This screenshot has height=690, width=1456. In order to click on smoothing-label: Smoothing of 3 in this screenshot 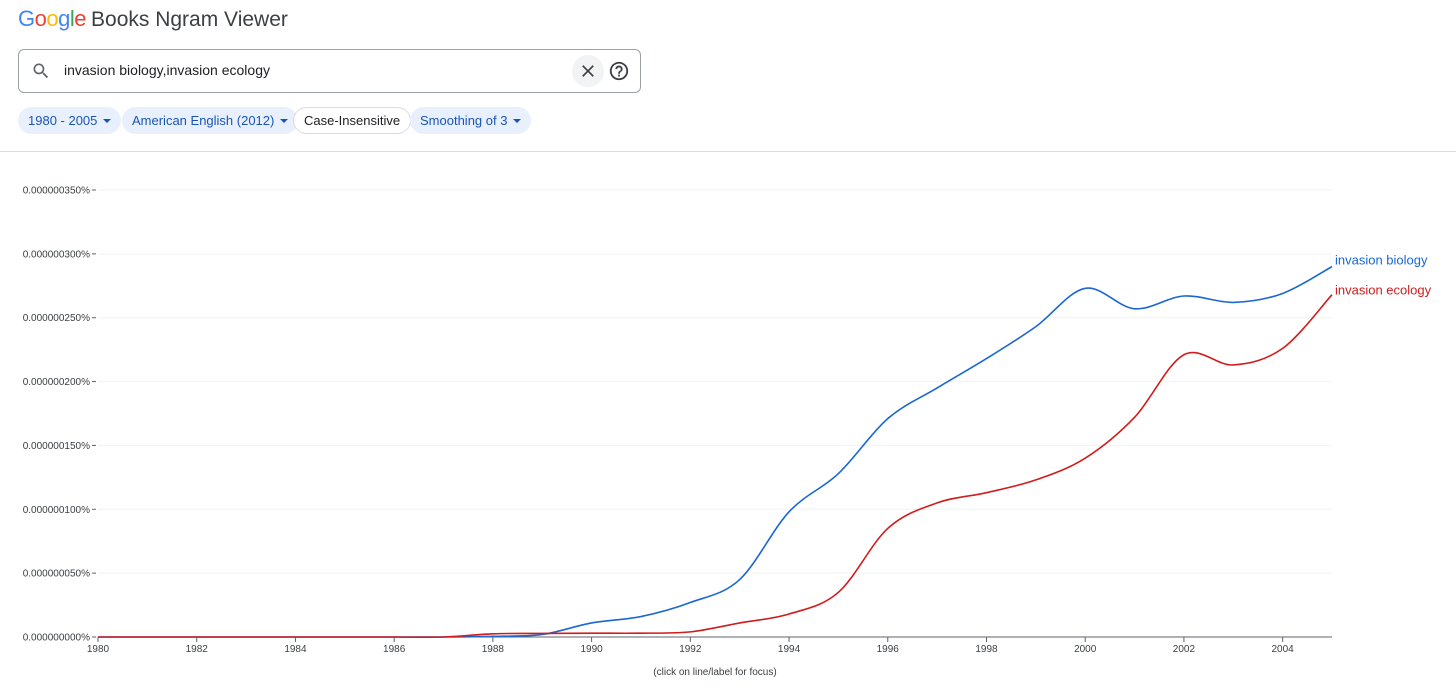, I will do `click(464, 120)`.